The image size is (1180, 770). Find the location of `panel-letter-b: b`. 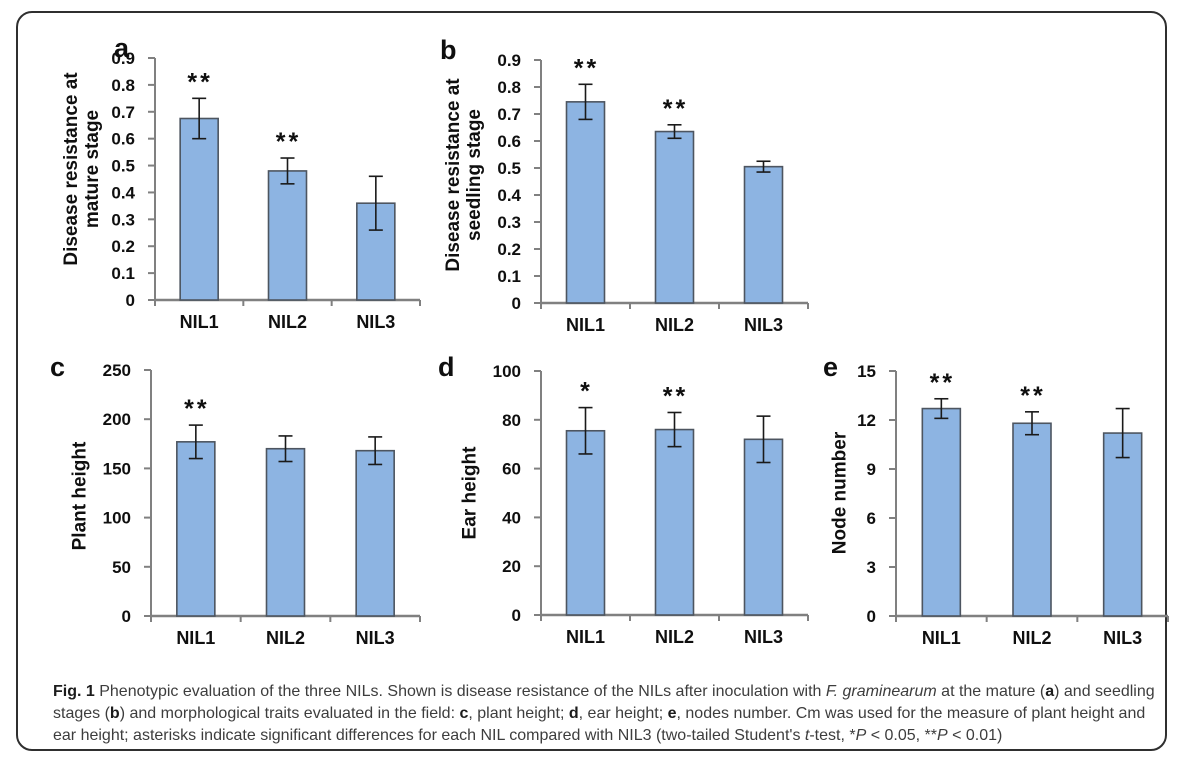

panel-letter-b: b is located at coordinates (448, 50).